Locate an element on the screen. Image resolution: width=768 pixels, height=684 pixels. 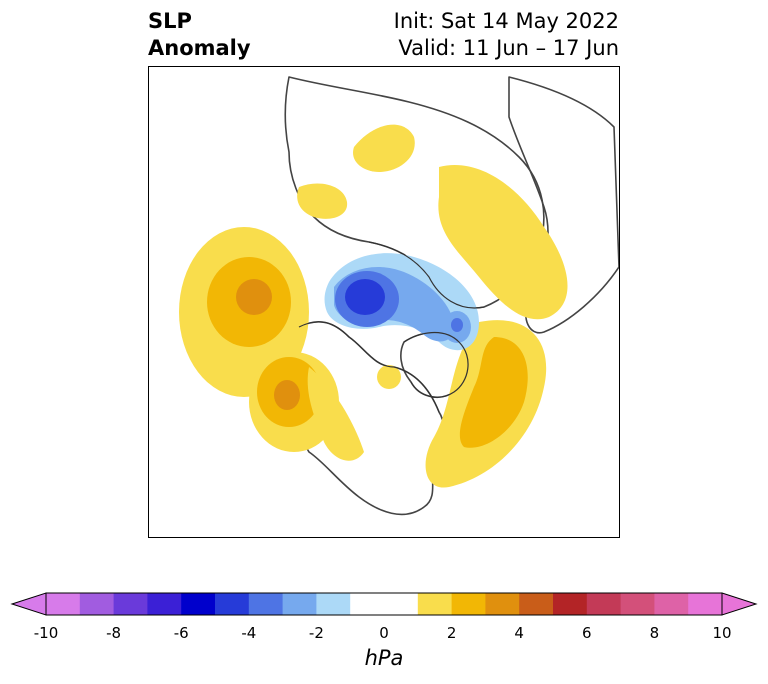
colorbar-tick-label: -2 is located at coordinates (316, 633).